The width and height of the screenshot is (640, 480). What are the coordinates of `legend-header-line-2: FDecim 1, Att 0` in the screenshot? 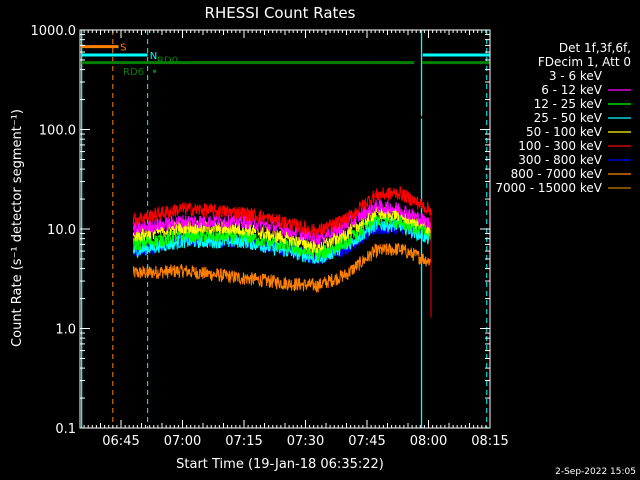 It's located at (584, 62).